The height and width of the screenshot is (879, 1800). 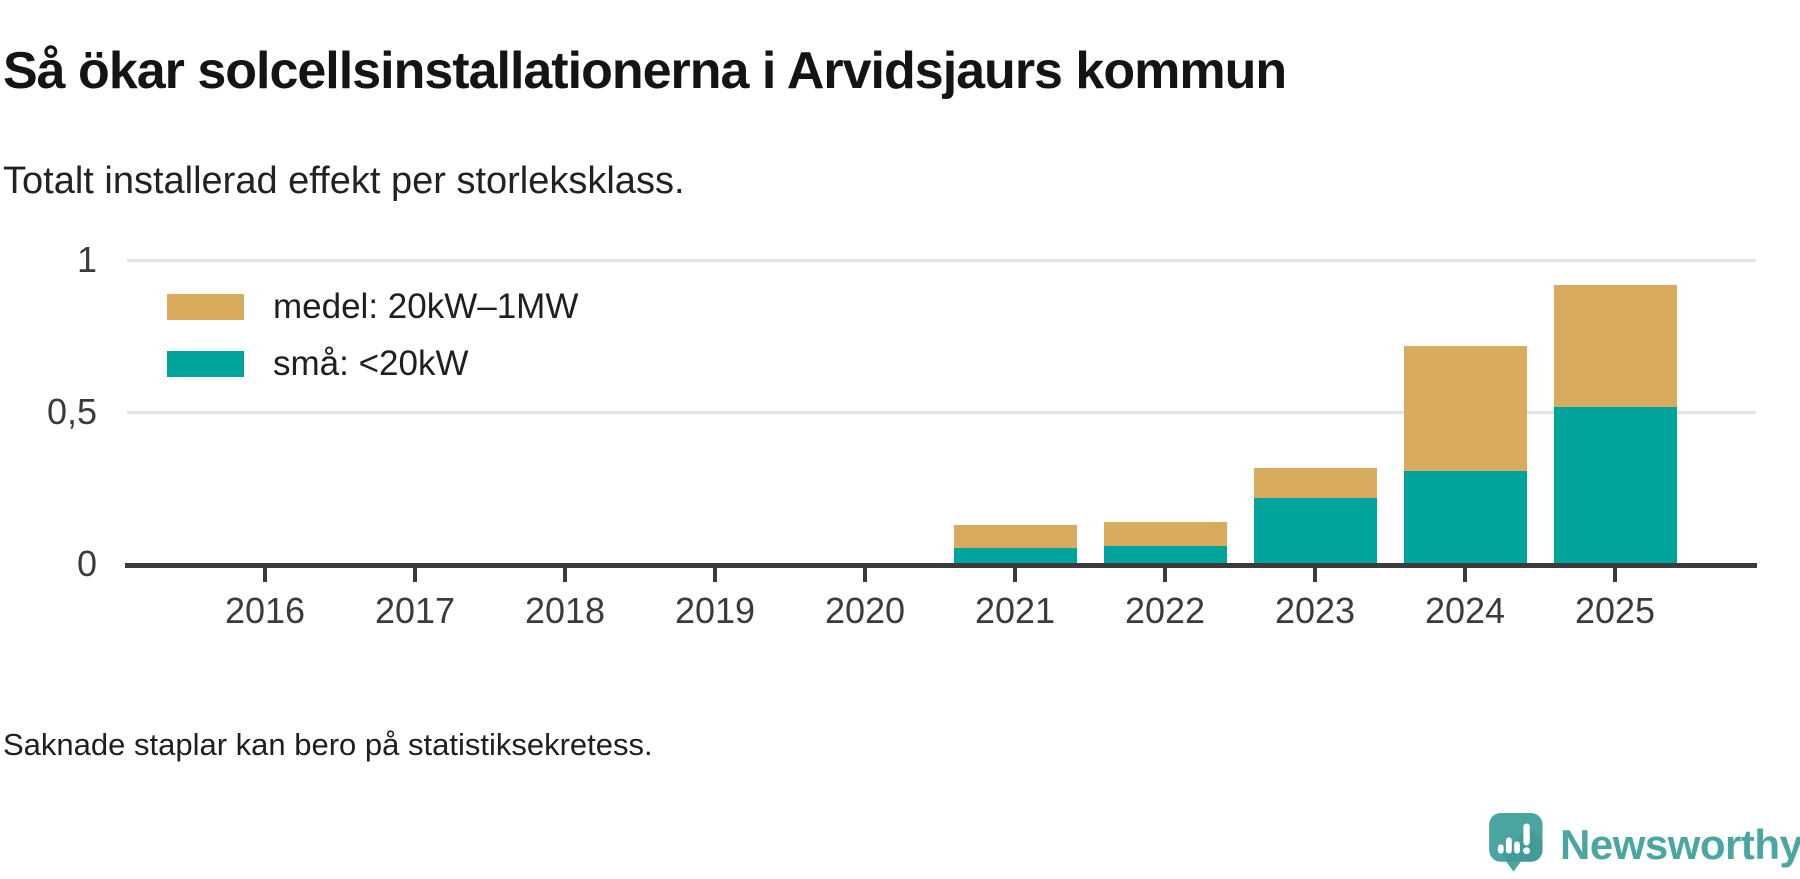 What do you see at coordinates (1517, 844) in the screenshot?
I see `newsworthy-chart-bubble-icon` at bounding box center [1517, 844].